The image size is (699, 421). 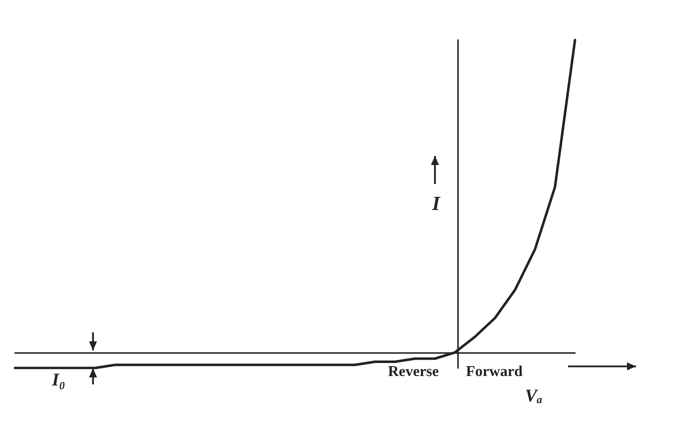 What do you see at coordinates (58, 379) in the screenshot?
I see `text: I₀` at bounding box center [58, 379].